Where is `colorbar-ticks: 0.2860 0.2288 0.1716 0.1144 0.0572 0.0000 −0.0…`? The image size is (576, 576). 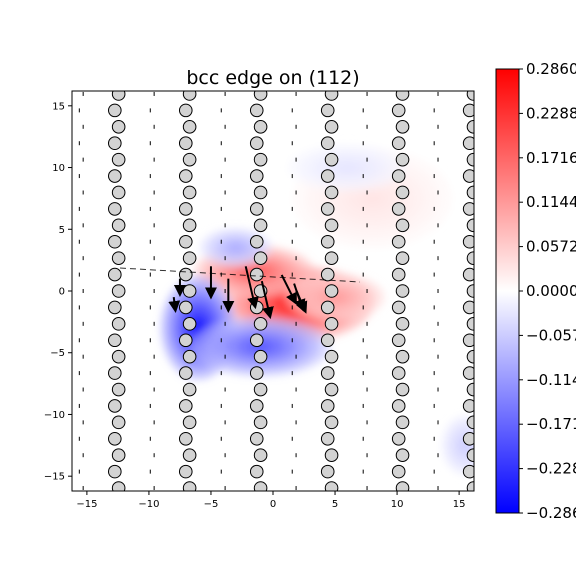 colorbar-ticks: 0.2860 0.2288 0.1716 0.1144 0.0572 0.0000 −0.0… is located at coordinates (547, 291).